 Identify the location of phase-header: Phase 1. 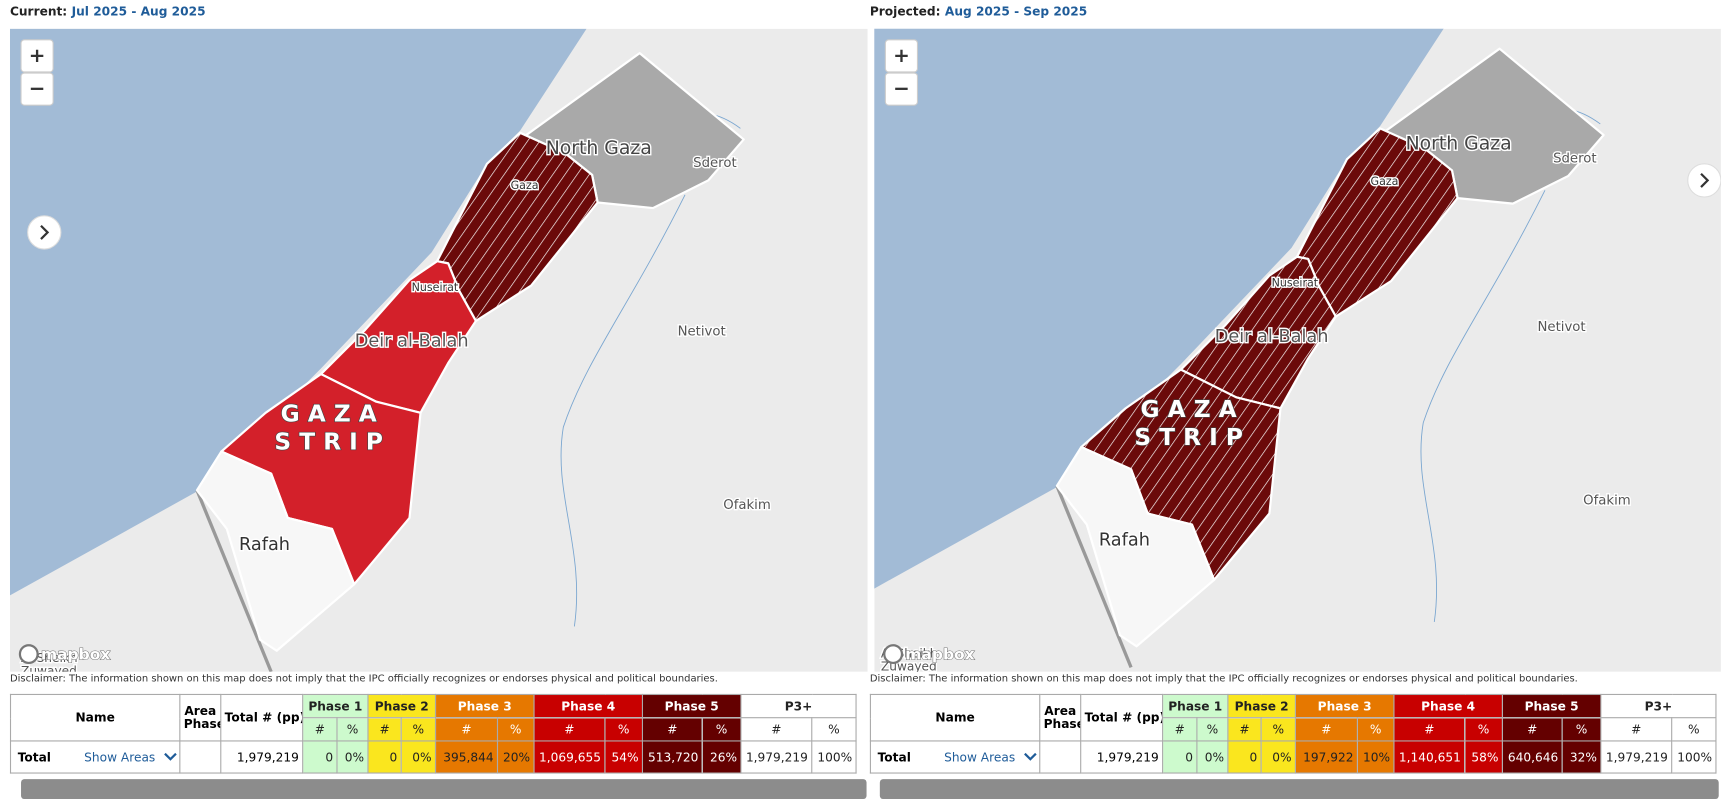
(1195, 706).